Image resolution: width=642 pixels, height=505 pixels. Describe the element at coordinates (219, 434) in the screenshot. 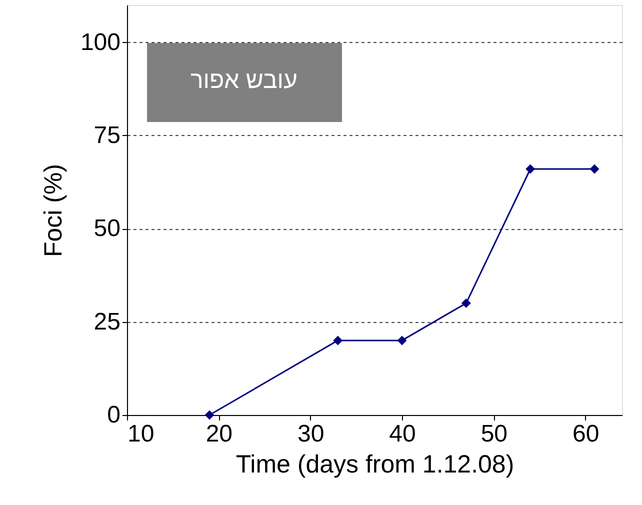

I see `x-tick-label: 20` at that location.